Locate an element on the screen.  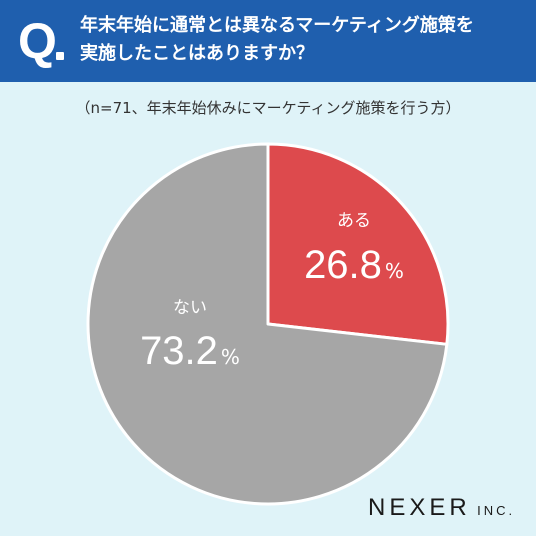
slice-value-1: 26.8% is located at coordinates (354, 265).